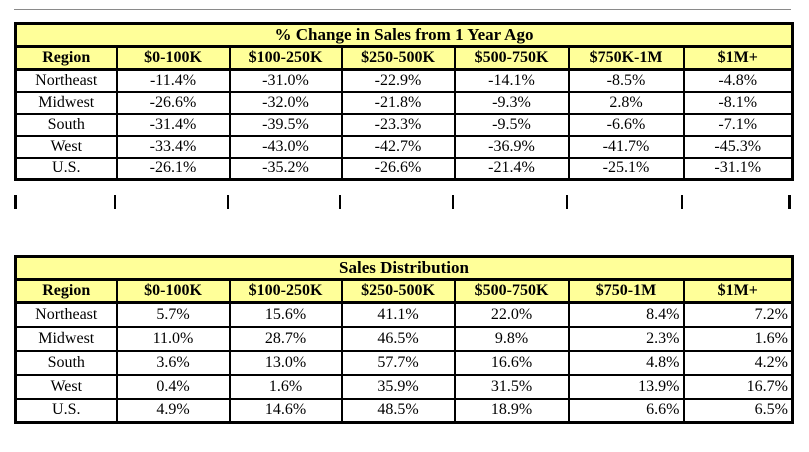 The image size is (809, 452). Describe the element at coordinates (738, 386) in the screenshot. I see `value-cell: 16.7%` at that location.